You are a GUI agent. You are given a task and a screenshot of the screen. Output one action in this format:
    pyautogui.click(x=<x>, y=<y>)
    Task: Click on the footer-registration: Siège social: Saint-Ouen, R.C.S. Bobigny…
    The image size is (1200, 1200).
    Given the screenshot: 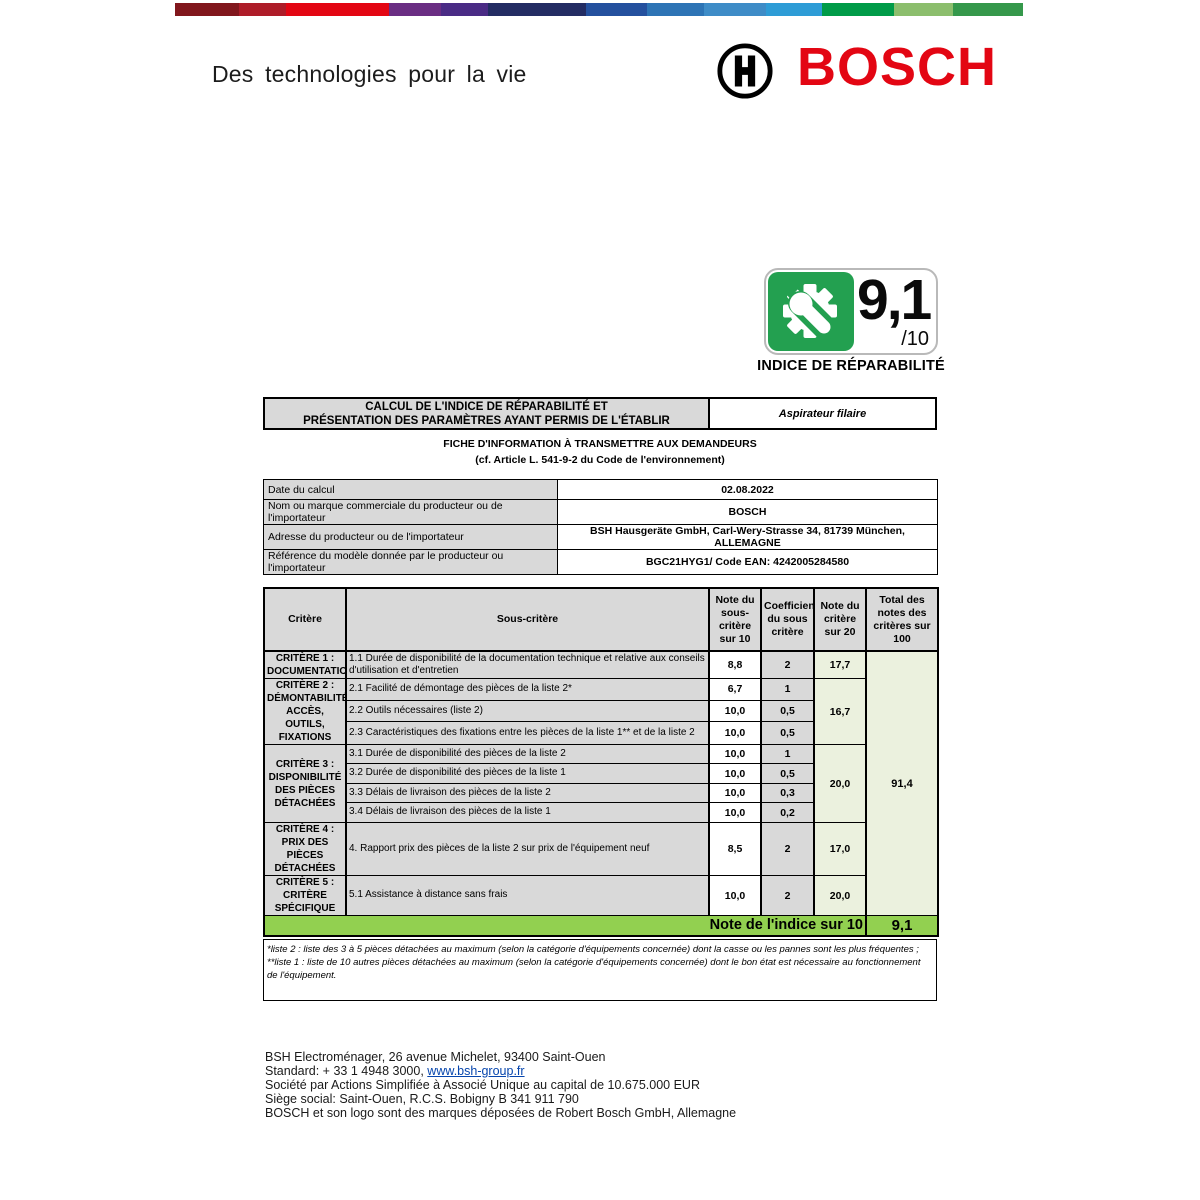 What is the action you would take?
    pyautogui.click(x=422, y=1099)
    